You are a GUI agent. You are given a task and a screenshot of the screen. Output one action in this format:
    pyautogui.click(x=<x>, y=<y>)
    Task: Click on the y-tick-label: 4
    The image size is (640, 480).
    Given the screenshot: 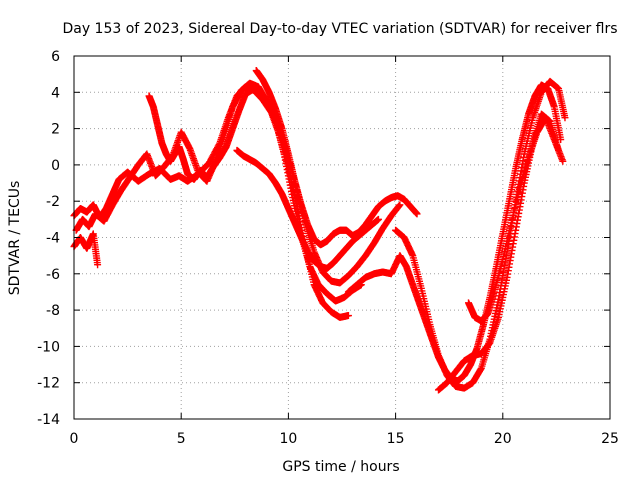 What is the action you would take?
    pyautogui.click(x=55, y=93)
    